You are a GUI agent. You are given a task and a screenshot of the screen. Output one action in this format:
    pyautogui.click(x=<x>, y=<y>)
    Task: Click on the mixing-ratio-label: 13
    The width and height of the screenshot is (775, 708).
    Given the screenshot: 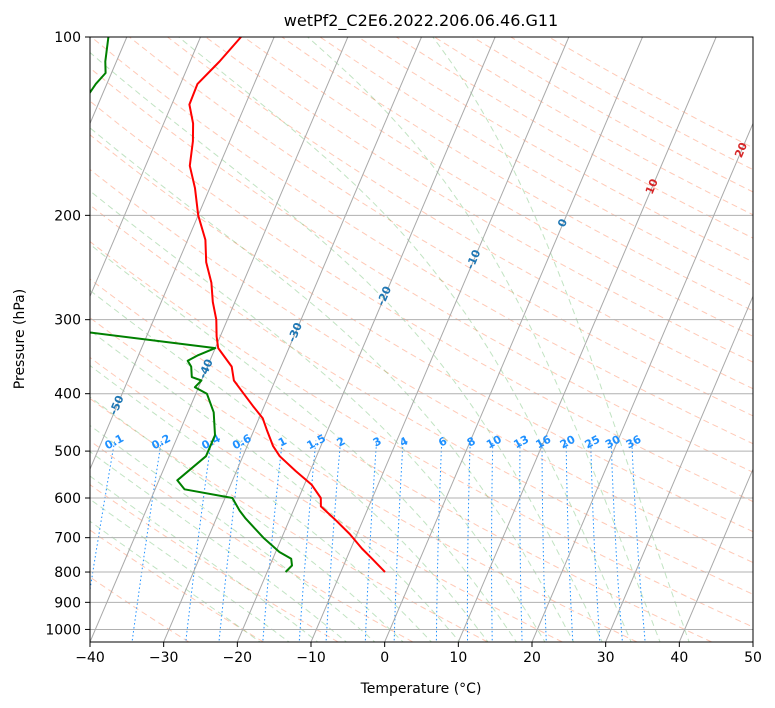 What is the action you would take?
    pyautogui.click(x=521, y=442)
    